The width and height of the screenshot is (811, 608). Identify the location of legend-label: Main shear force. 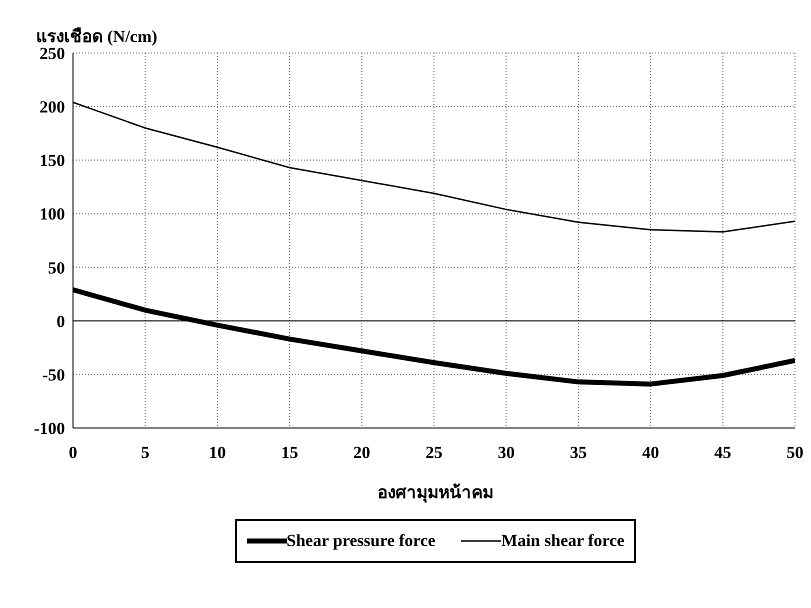
(562, 541).